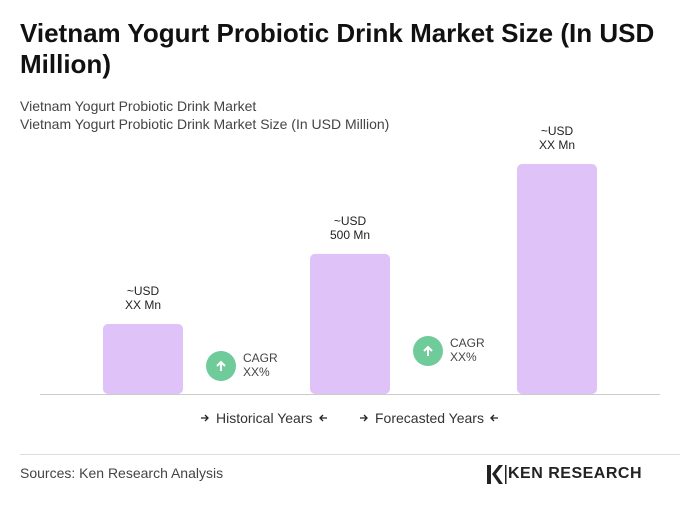 The width and height of the screenshot is (700, 520). Describe the element at coordinates (349, 418) in the screenshot. I see `legend-arrows` at that location.